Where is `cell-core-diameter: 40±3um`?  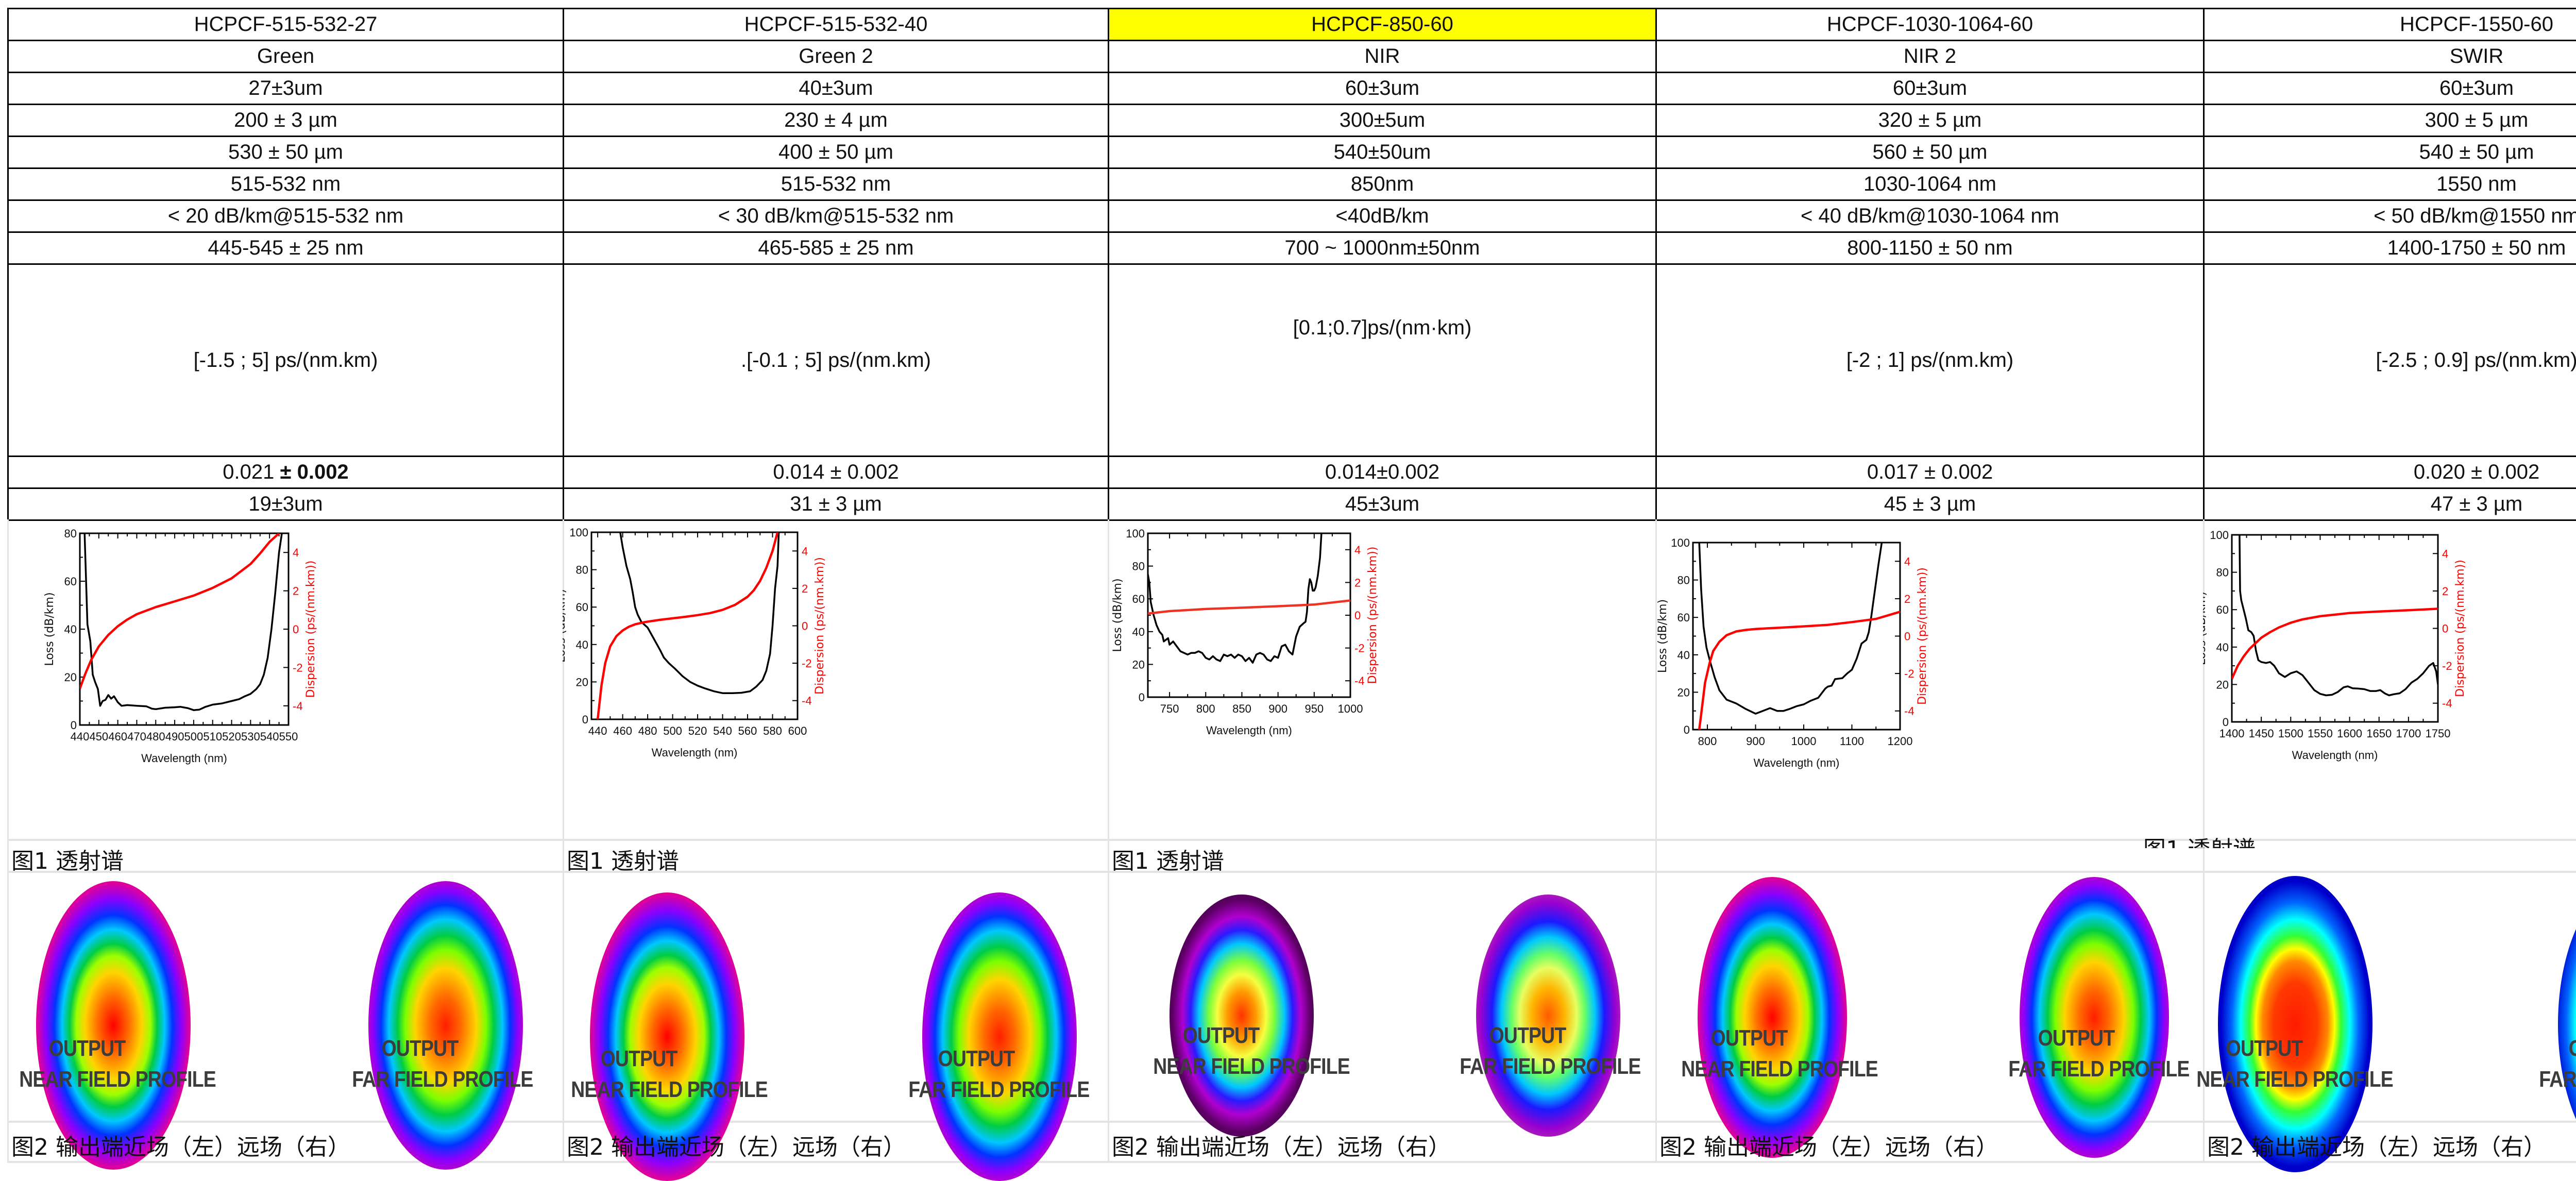
cell-core-diameter: 40±3um is located at coordinates (837, 89).